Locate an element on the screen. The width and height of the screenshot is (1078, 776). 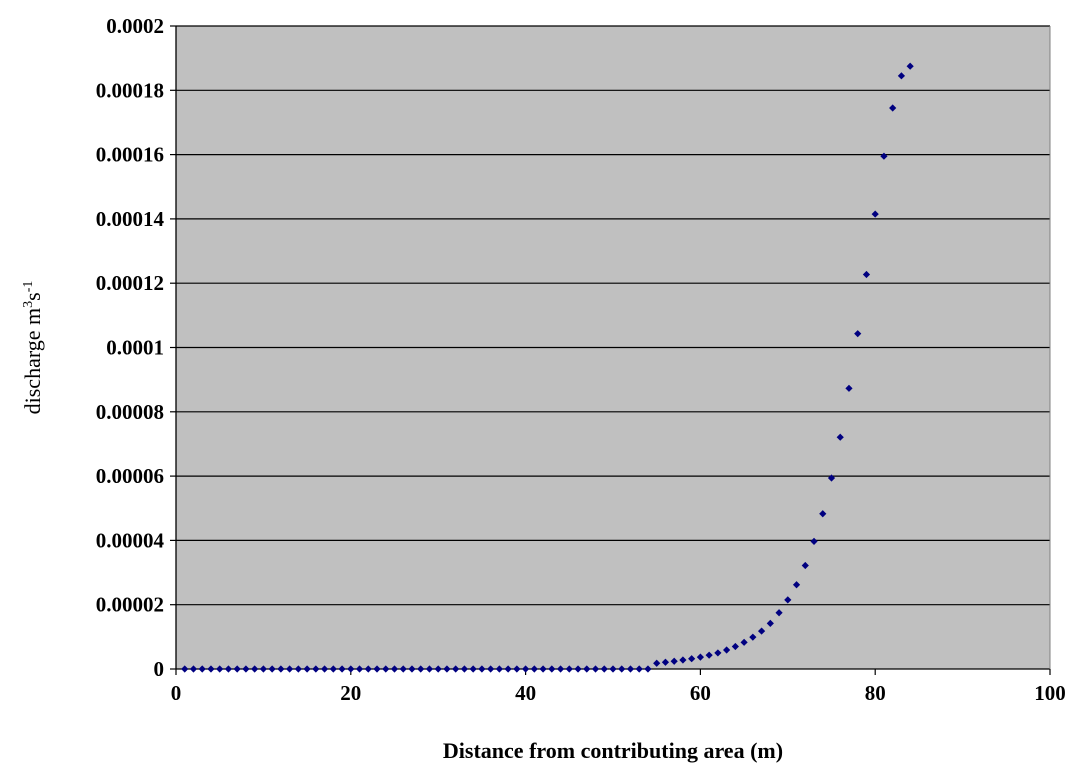
x-tick-label: 80 is located at coordinates (875, 693).